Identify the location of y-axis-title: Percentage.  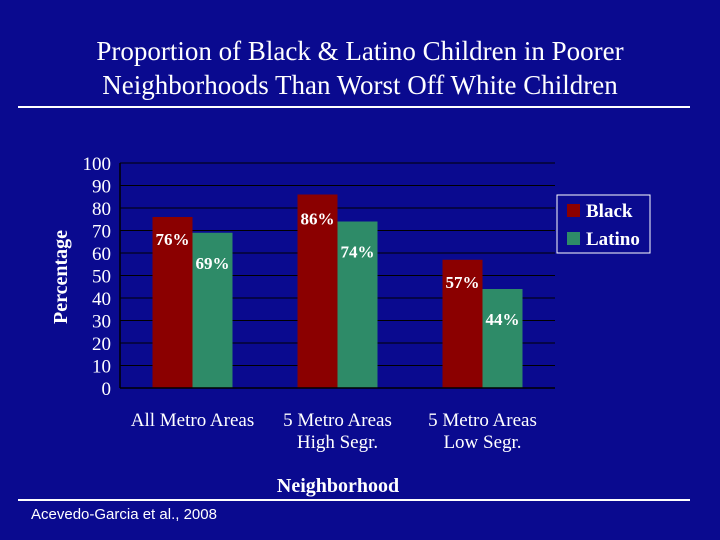
(61, 277).